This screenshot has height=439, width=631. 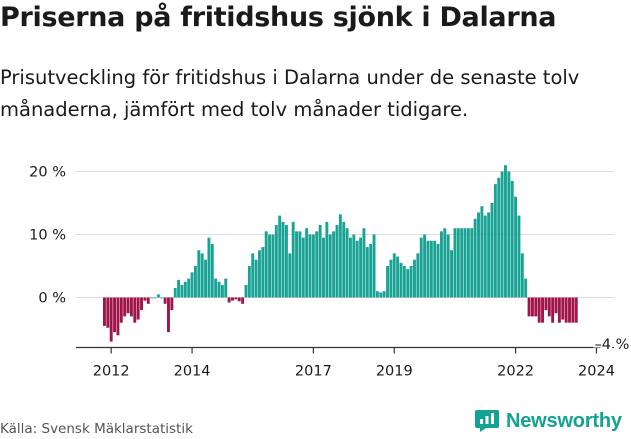 What do you see at coordinates (596, 372) in the screenshot?
I see `x-tick-label: 2024` at bounding box center [596, 372].